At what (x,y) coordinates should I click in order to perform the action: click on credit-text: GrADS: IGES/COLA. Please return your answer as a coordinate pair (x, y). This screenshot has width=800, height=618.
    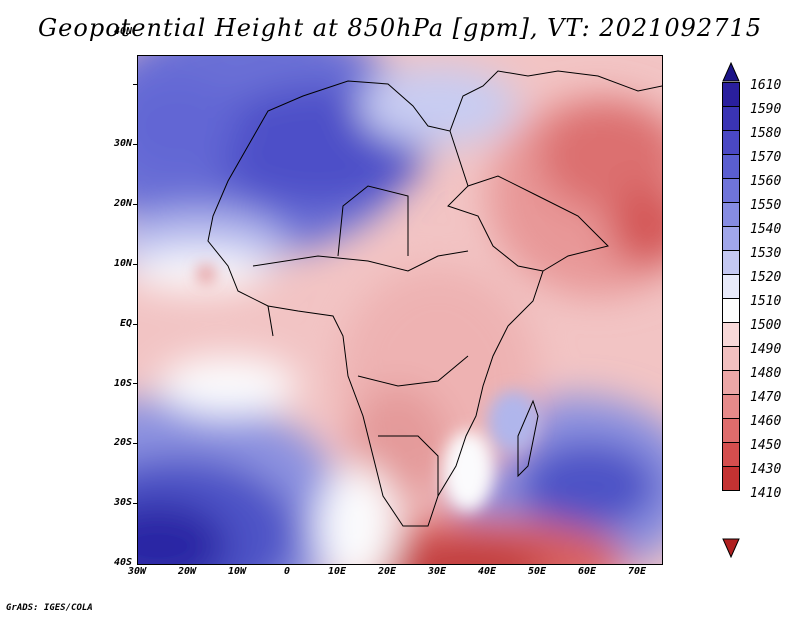
    Looking at the image, I should click on (49, 608).